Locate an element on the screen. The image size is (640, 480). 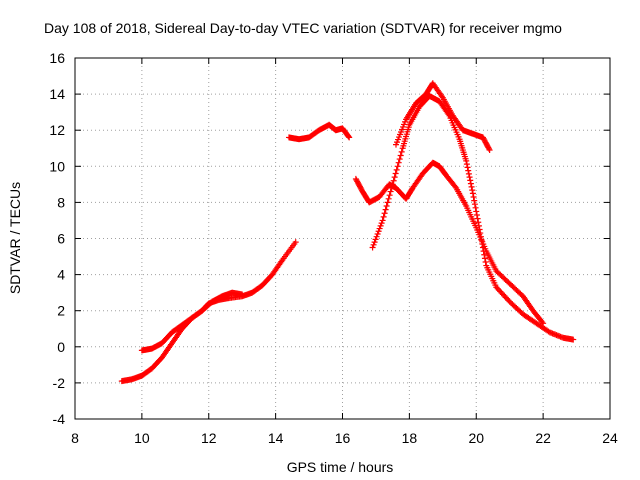
y-tick-label: 12 is located at coordinates (57, 130).